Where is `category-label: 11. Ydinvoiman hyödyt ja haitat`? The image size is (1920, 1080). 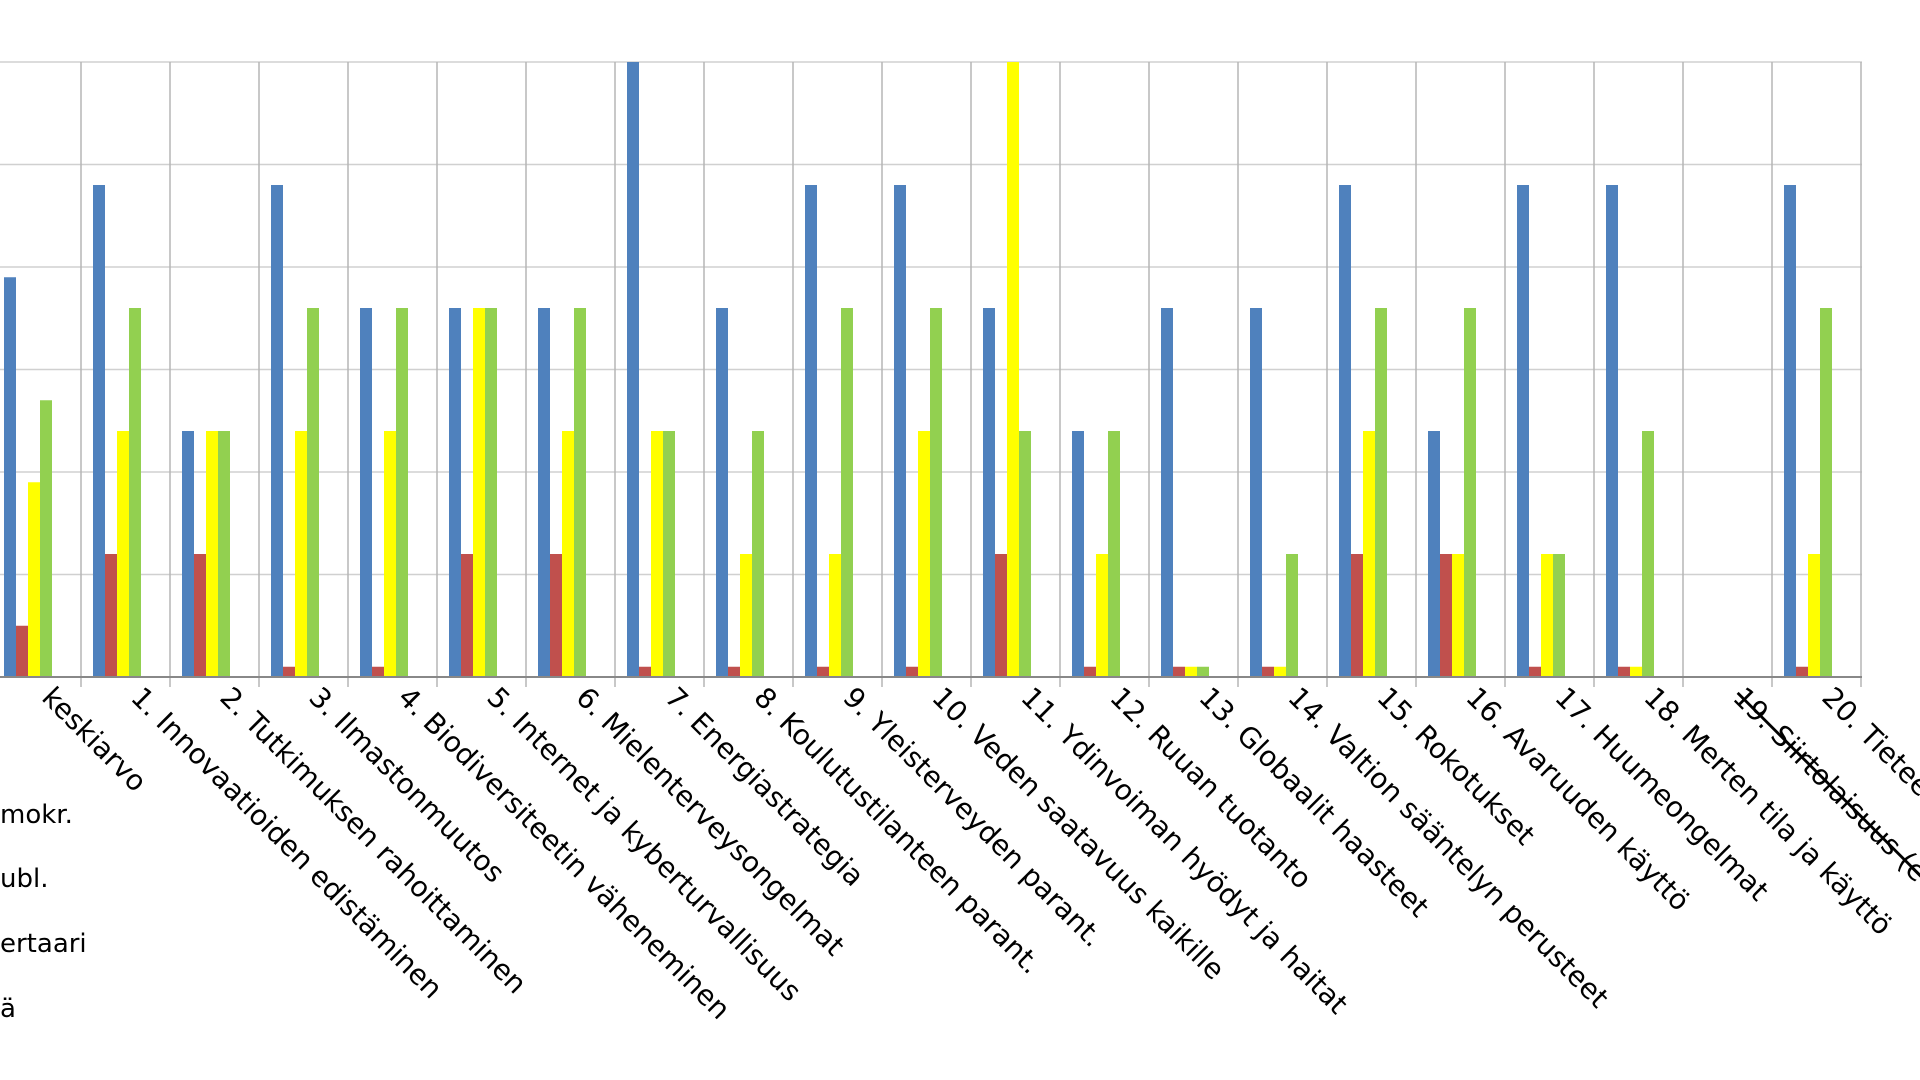 category-label: 11. Ydinvoiman hyödyt ja haitat is located at coordinates (1185, 851).